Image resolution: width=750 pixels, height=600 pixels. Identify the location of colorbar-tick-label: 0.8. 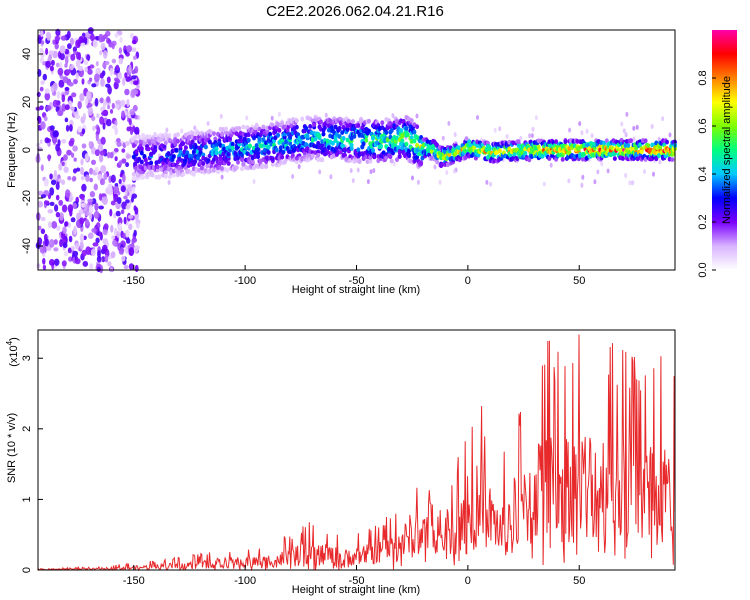
(703, 77).